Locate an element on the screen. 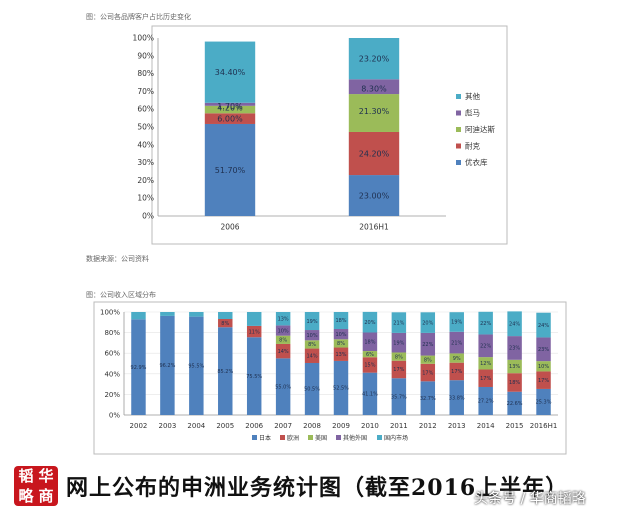 The image size is (640, 512). chart2-legend-label: 其他外国 is located at coordinates (355, 438).